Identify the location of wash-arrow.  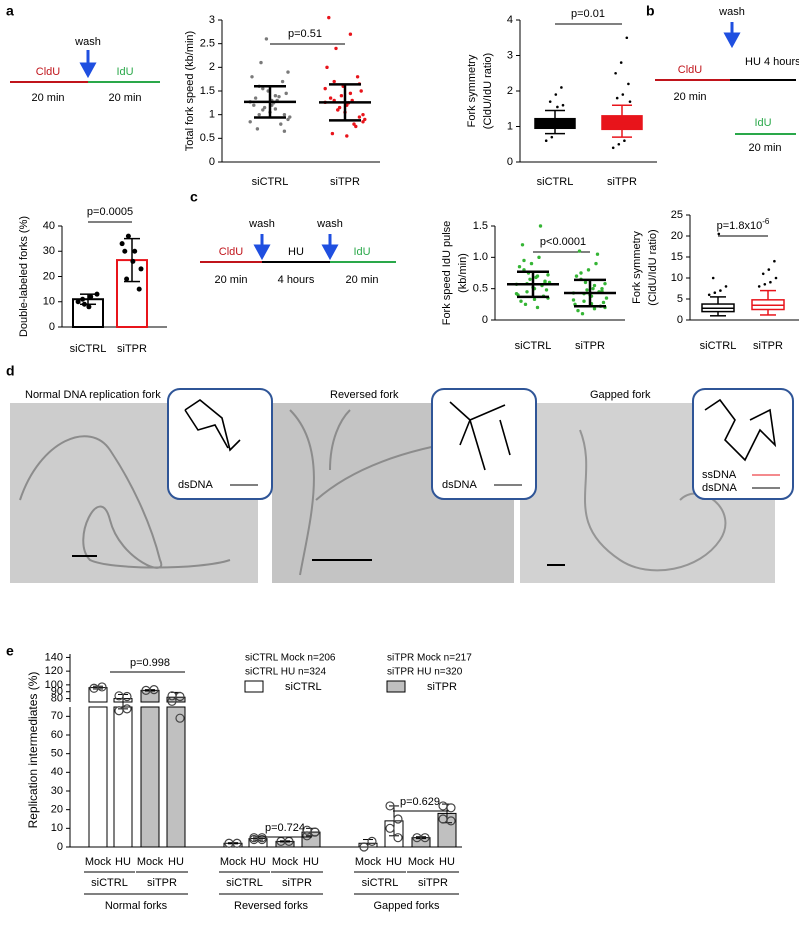
(330, 247).